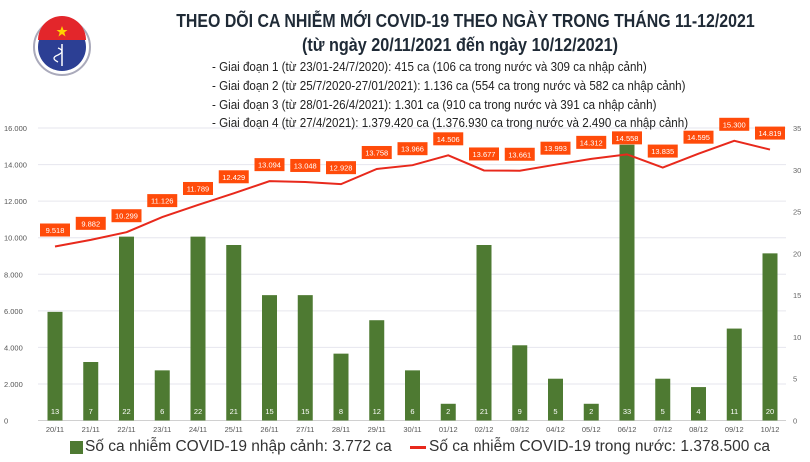  I want to click on line-data-label: 13.677, so click(484, 154).